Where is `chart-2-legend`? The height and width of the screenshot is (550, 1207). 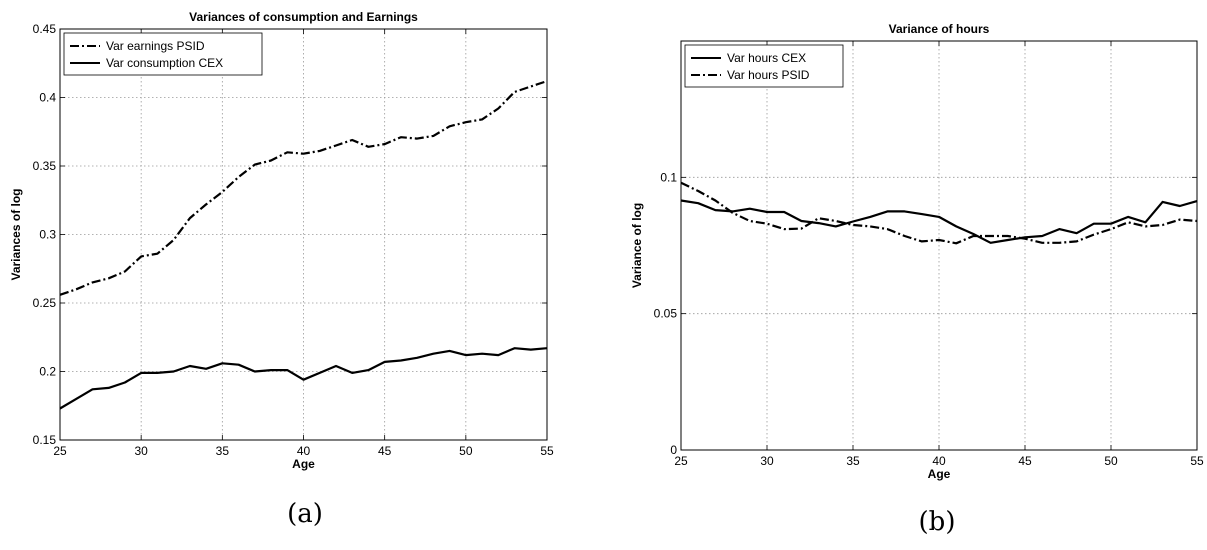 chart-2-legend is located at coordinates (764, 66).